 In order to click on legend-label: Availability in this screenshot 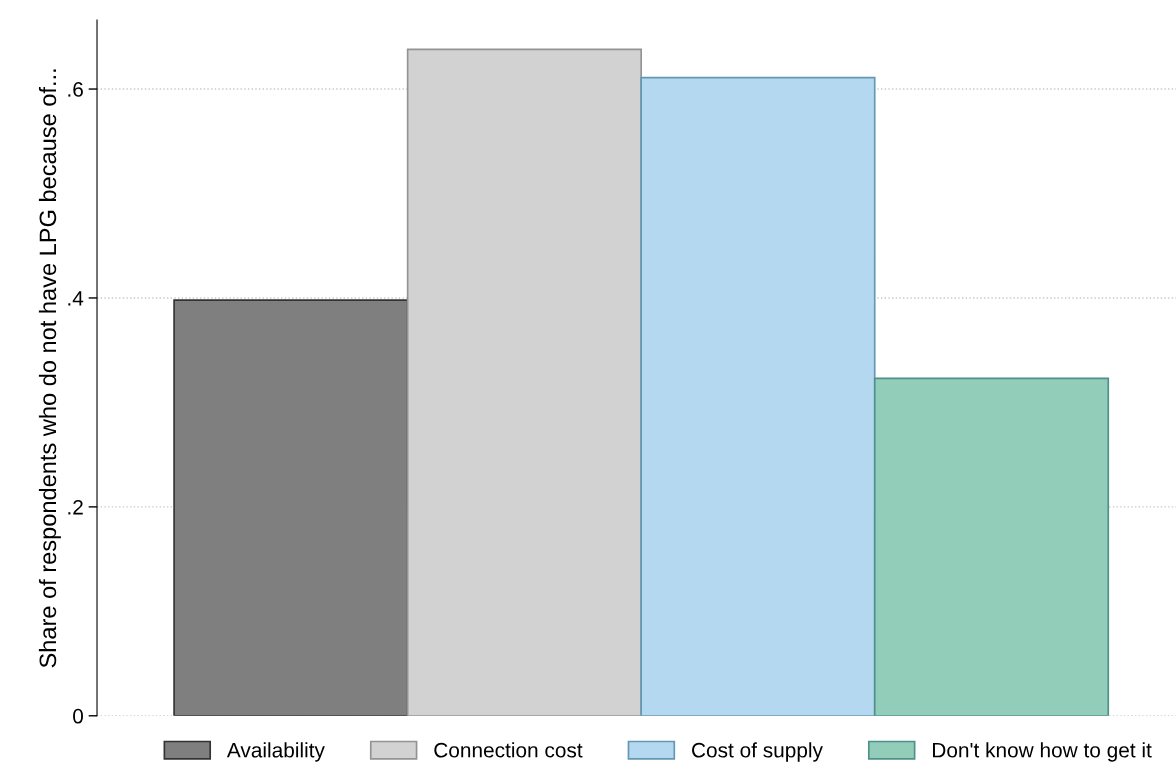, I will do `click(275, 752)`.